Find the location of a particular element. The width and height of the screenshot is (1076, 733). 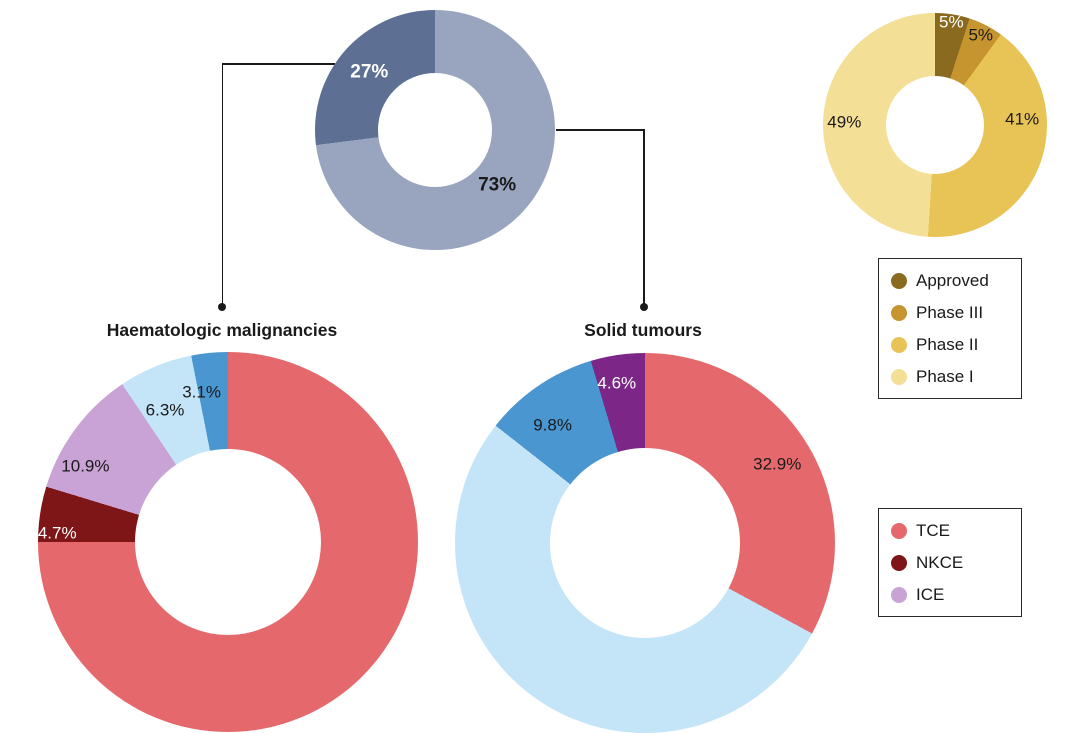

slice-label: 9.8% is located at coordinates (552, 425).